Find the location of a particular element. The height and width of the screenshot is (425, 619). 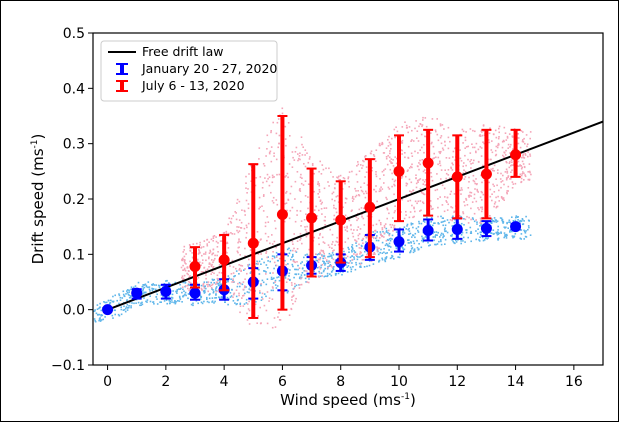

january-mean-marker is located at coordinates (516, 227).